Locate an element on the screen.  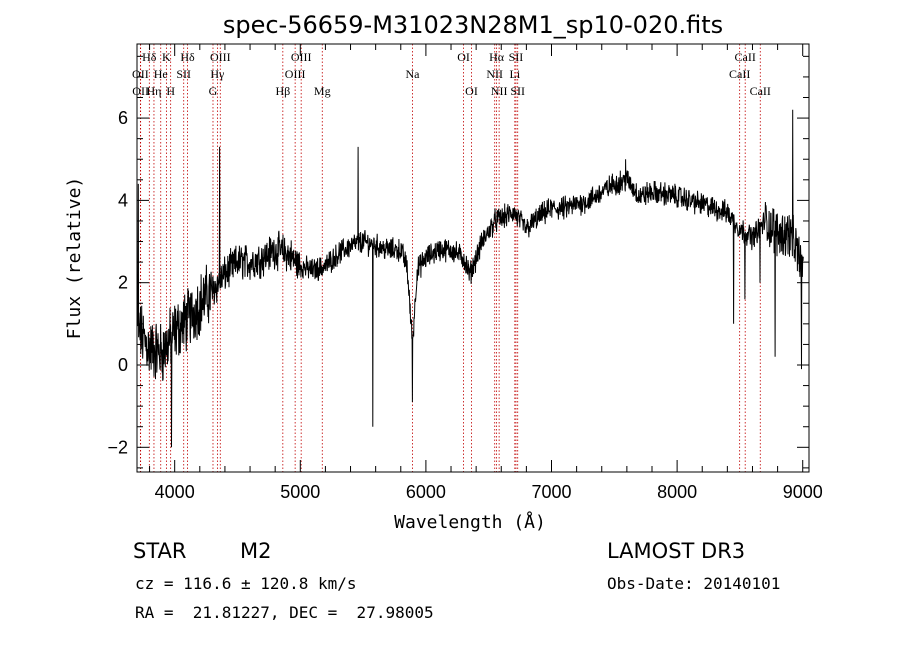
line-label-3: OIII is located at coordinates (220, 57).